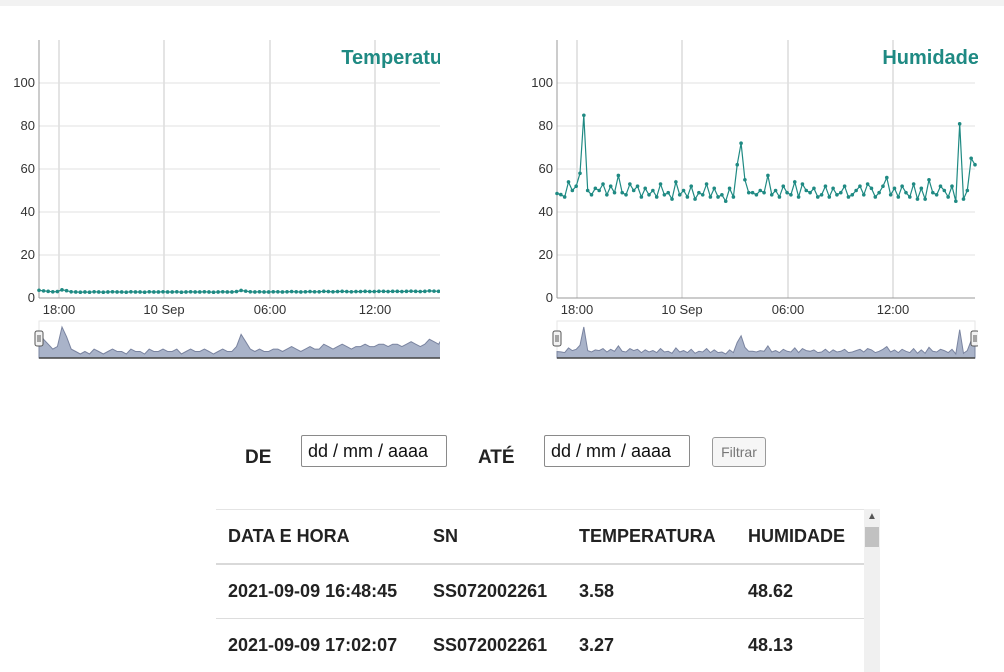 This screenshot has width=1004, height=672. I want to click on temperature-title: Temperatura, so click(390, 58).